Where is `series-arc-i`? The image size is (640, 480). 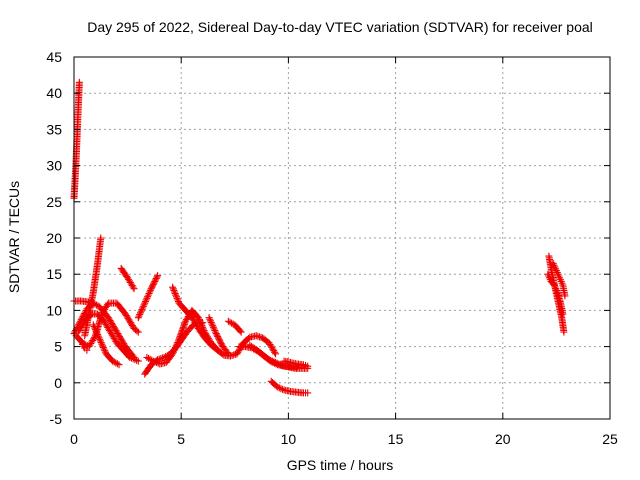 series-arc-i is located at coordinates (127, 278).